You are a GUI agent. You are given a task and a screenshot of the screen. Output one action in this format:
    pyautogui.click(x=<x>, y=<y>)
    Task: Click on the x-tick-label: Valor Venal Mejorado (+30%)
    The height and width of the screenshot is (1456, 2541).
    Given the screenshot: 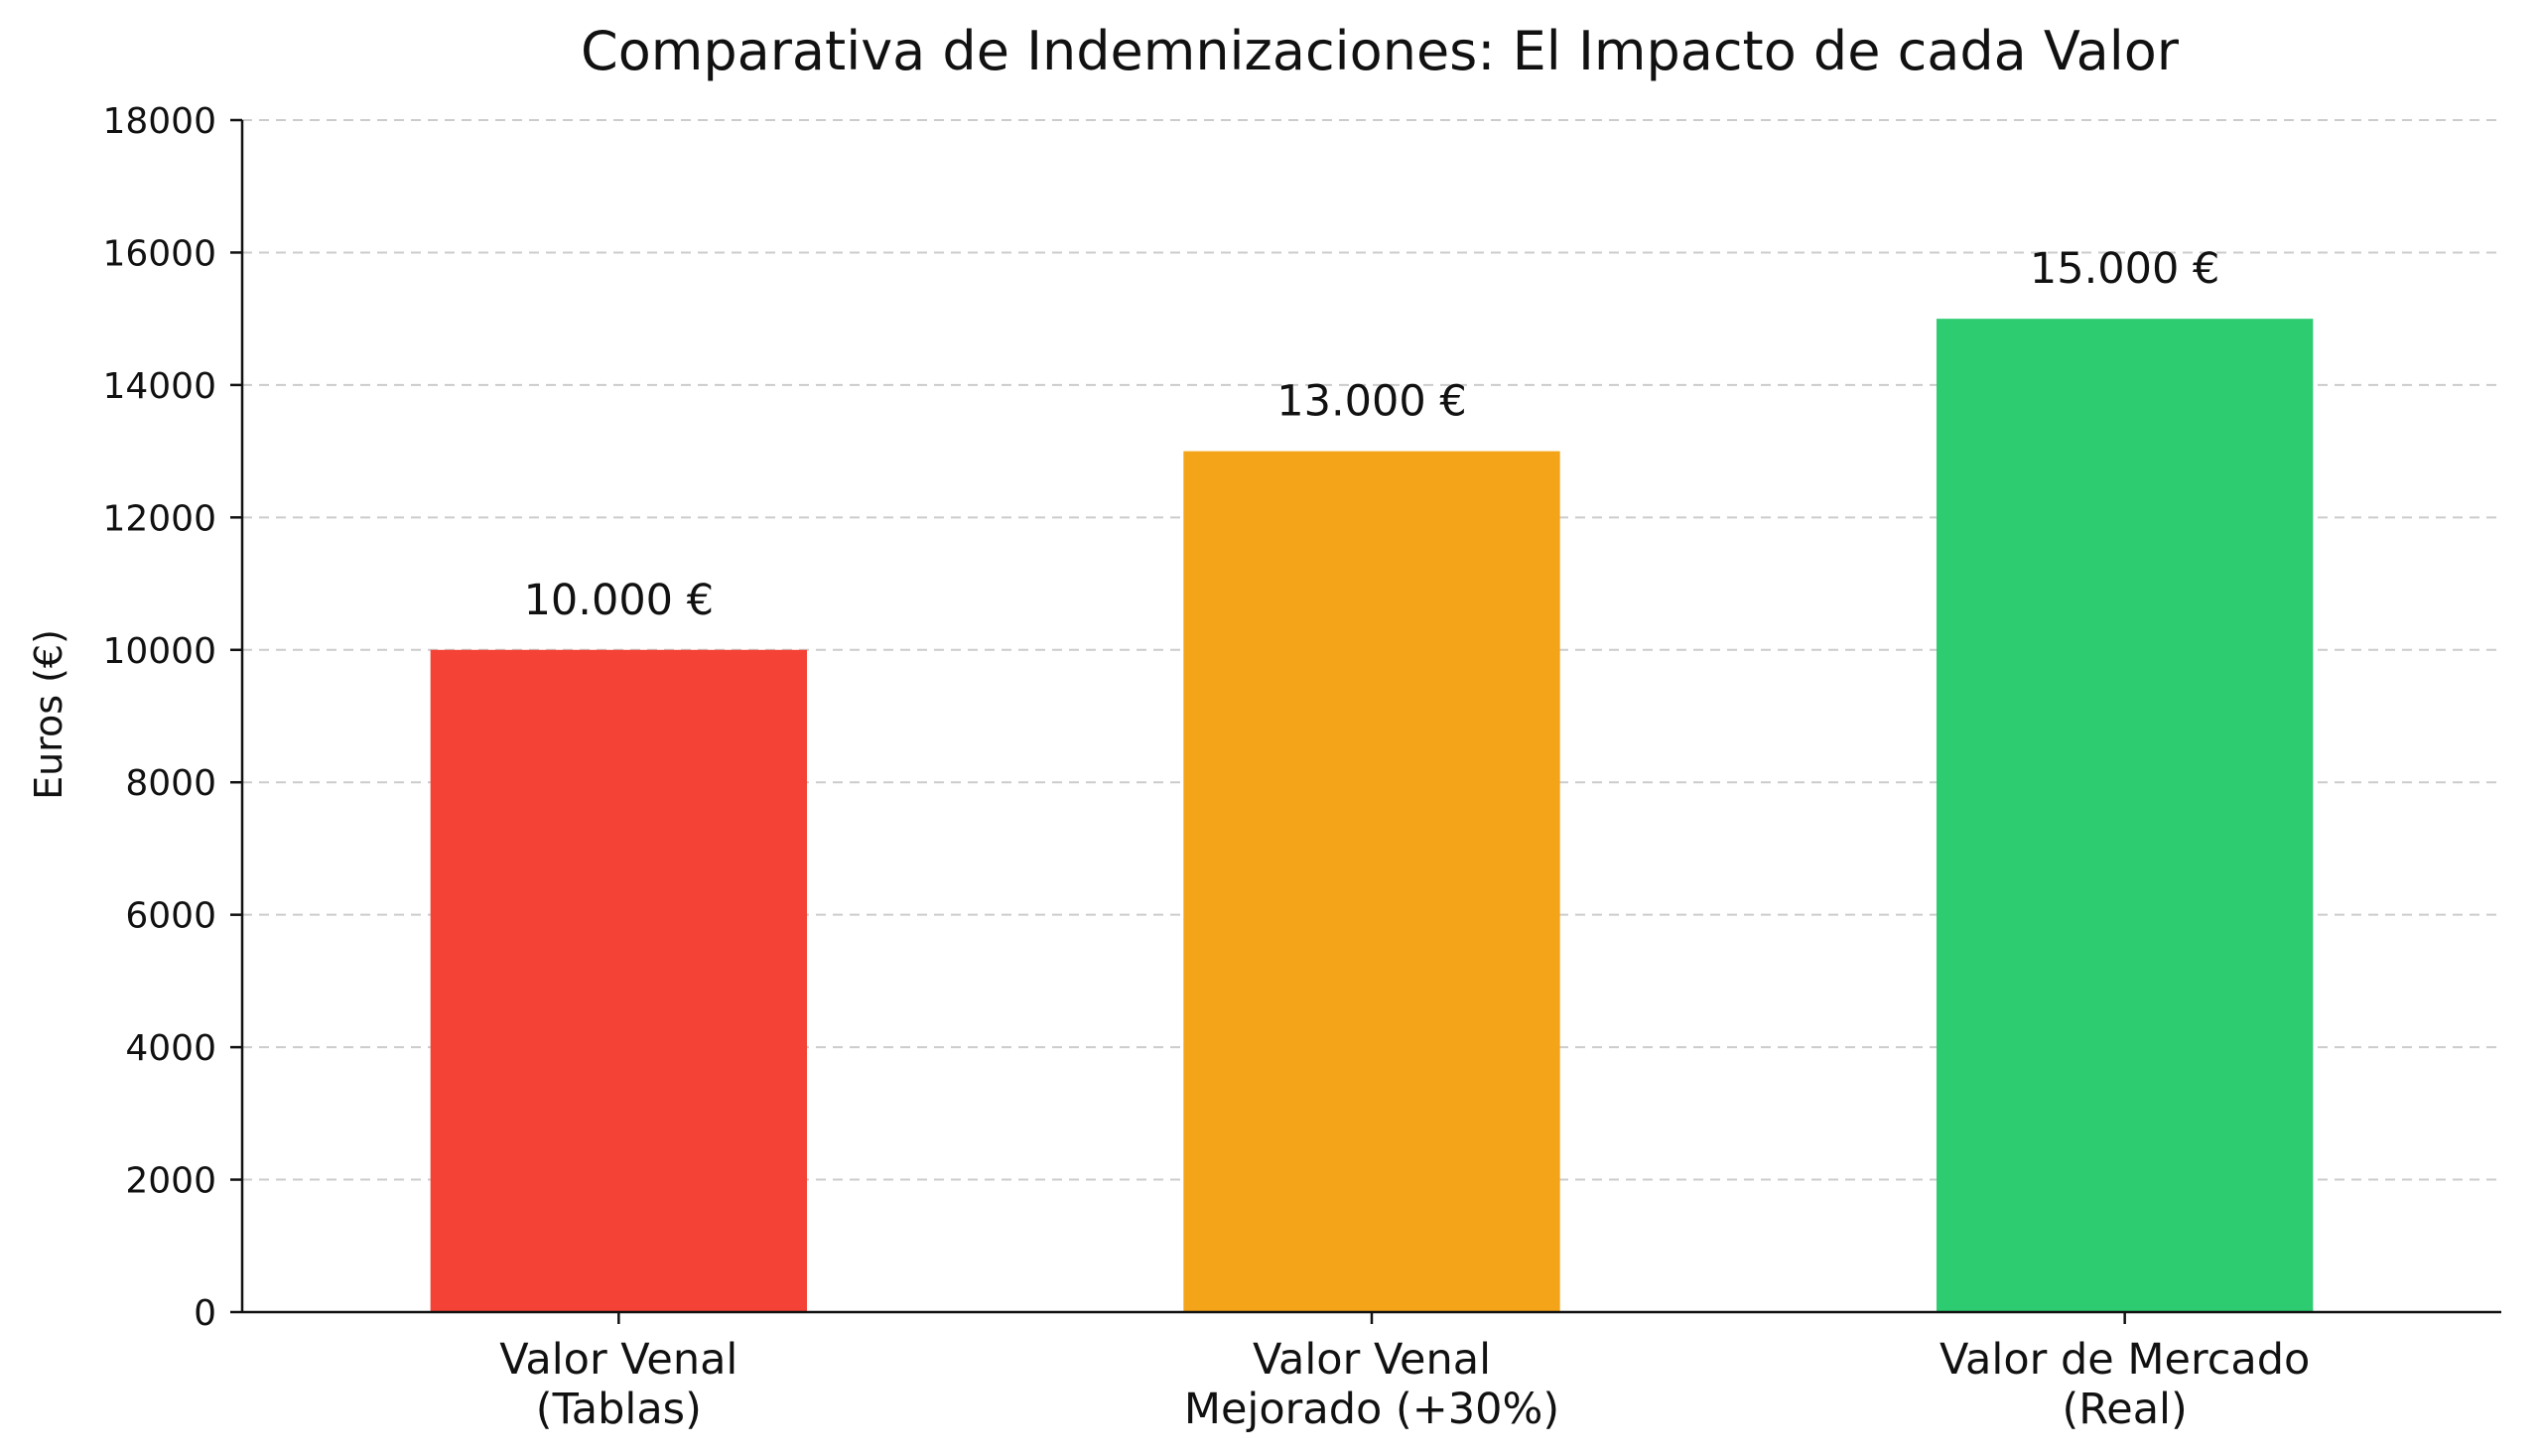 What is the action you would take?
    pyautogui.click(x=1371, y=1384)
    